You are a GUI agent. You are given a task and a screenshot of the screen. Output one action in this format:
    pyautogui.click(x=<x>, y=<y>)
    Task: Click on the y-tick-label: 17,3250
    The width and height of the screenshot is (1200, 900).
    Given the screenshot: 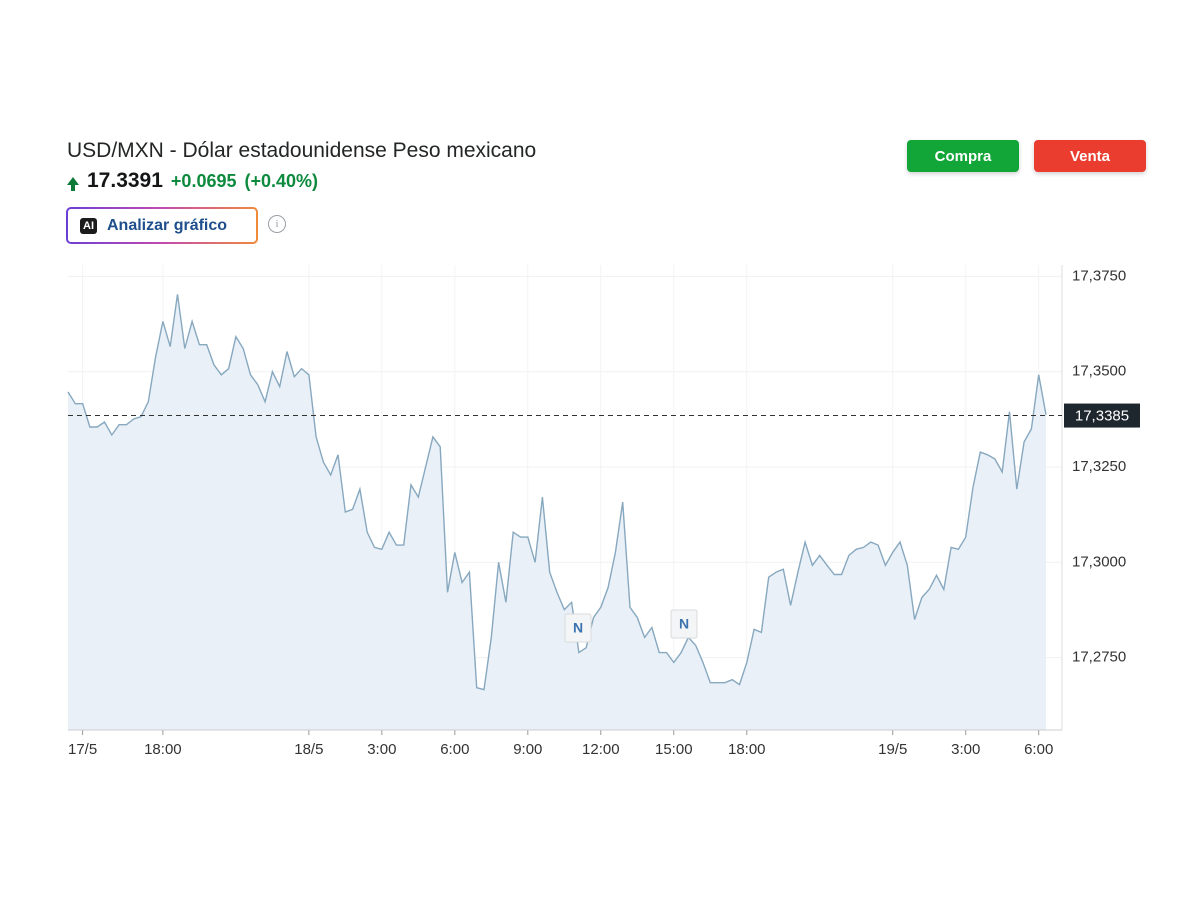 What is the action you would take?
    pyautogui.click(x=1099, y=466)
    